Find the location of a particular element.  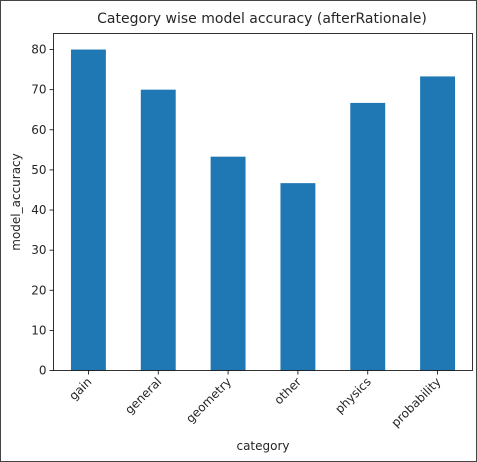

x-tick-label: general is located at coordinates (143, 396).